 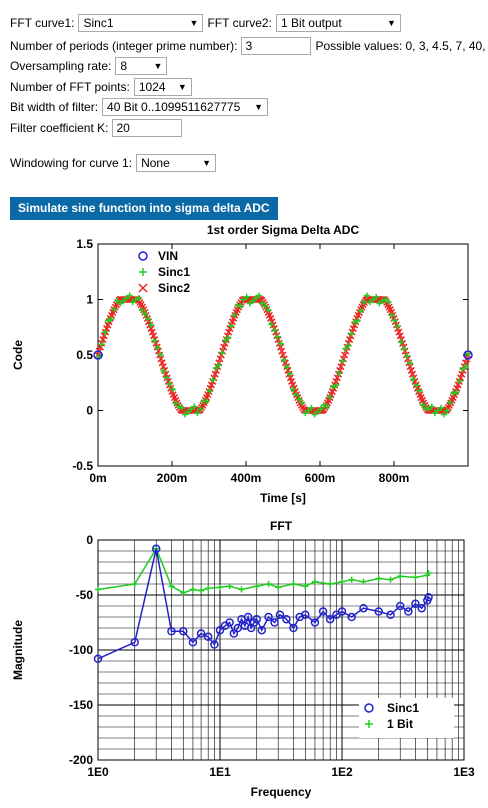 I want to click on oversampling-select: 8 ▼, so click(x=141, y=66).